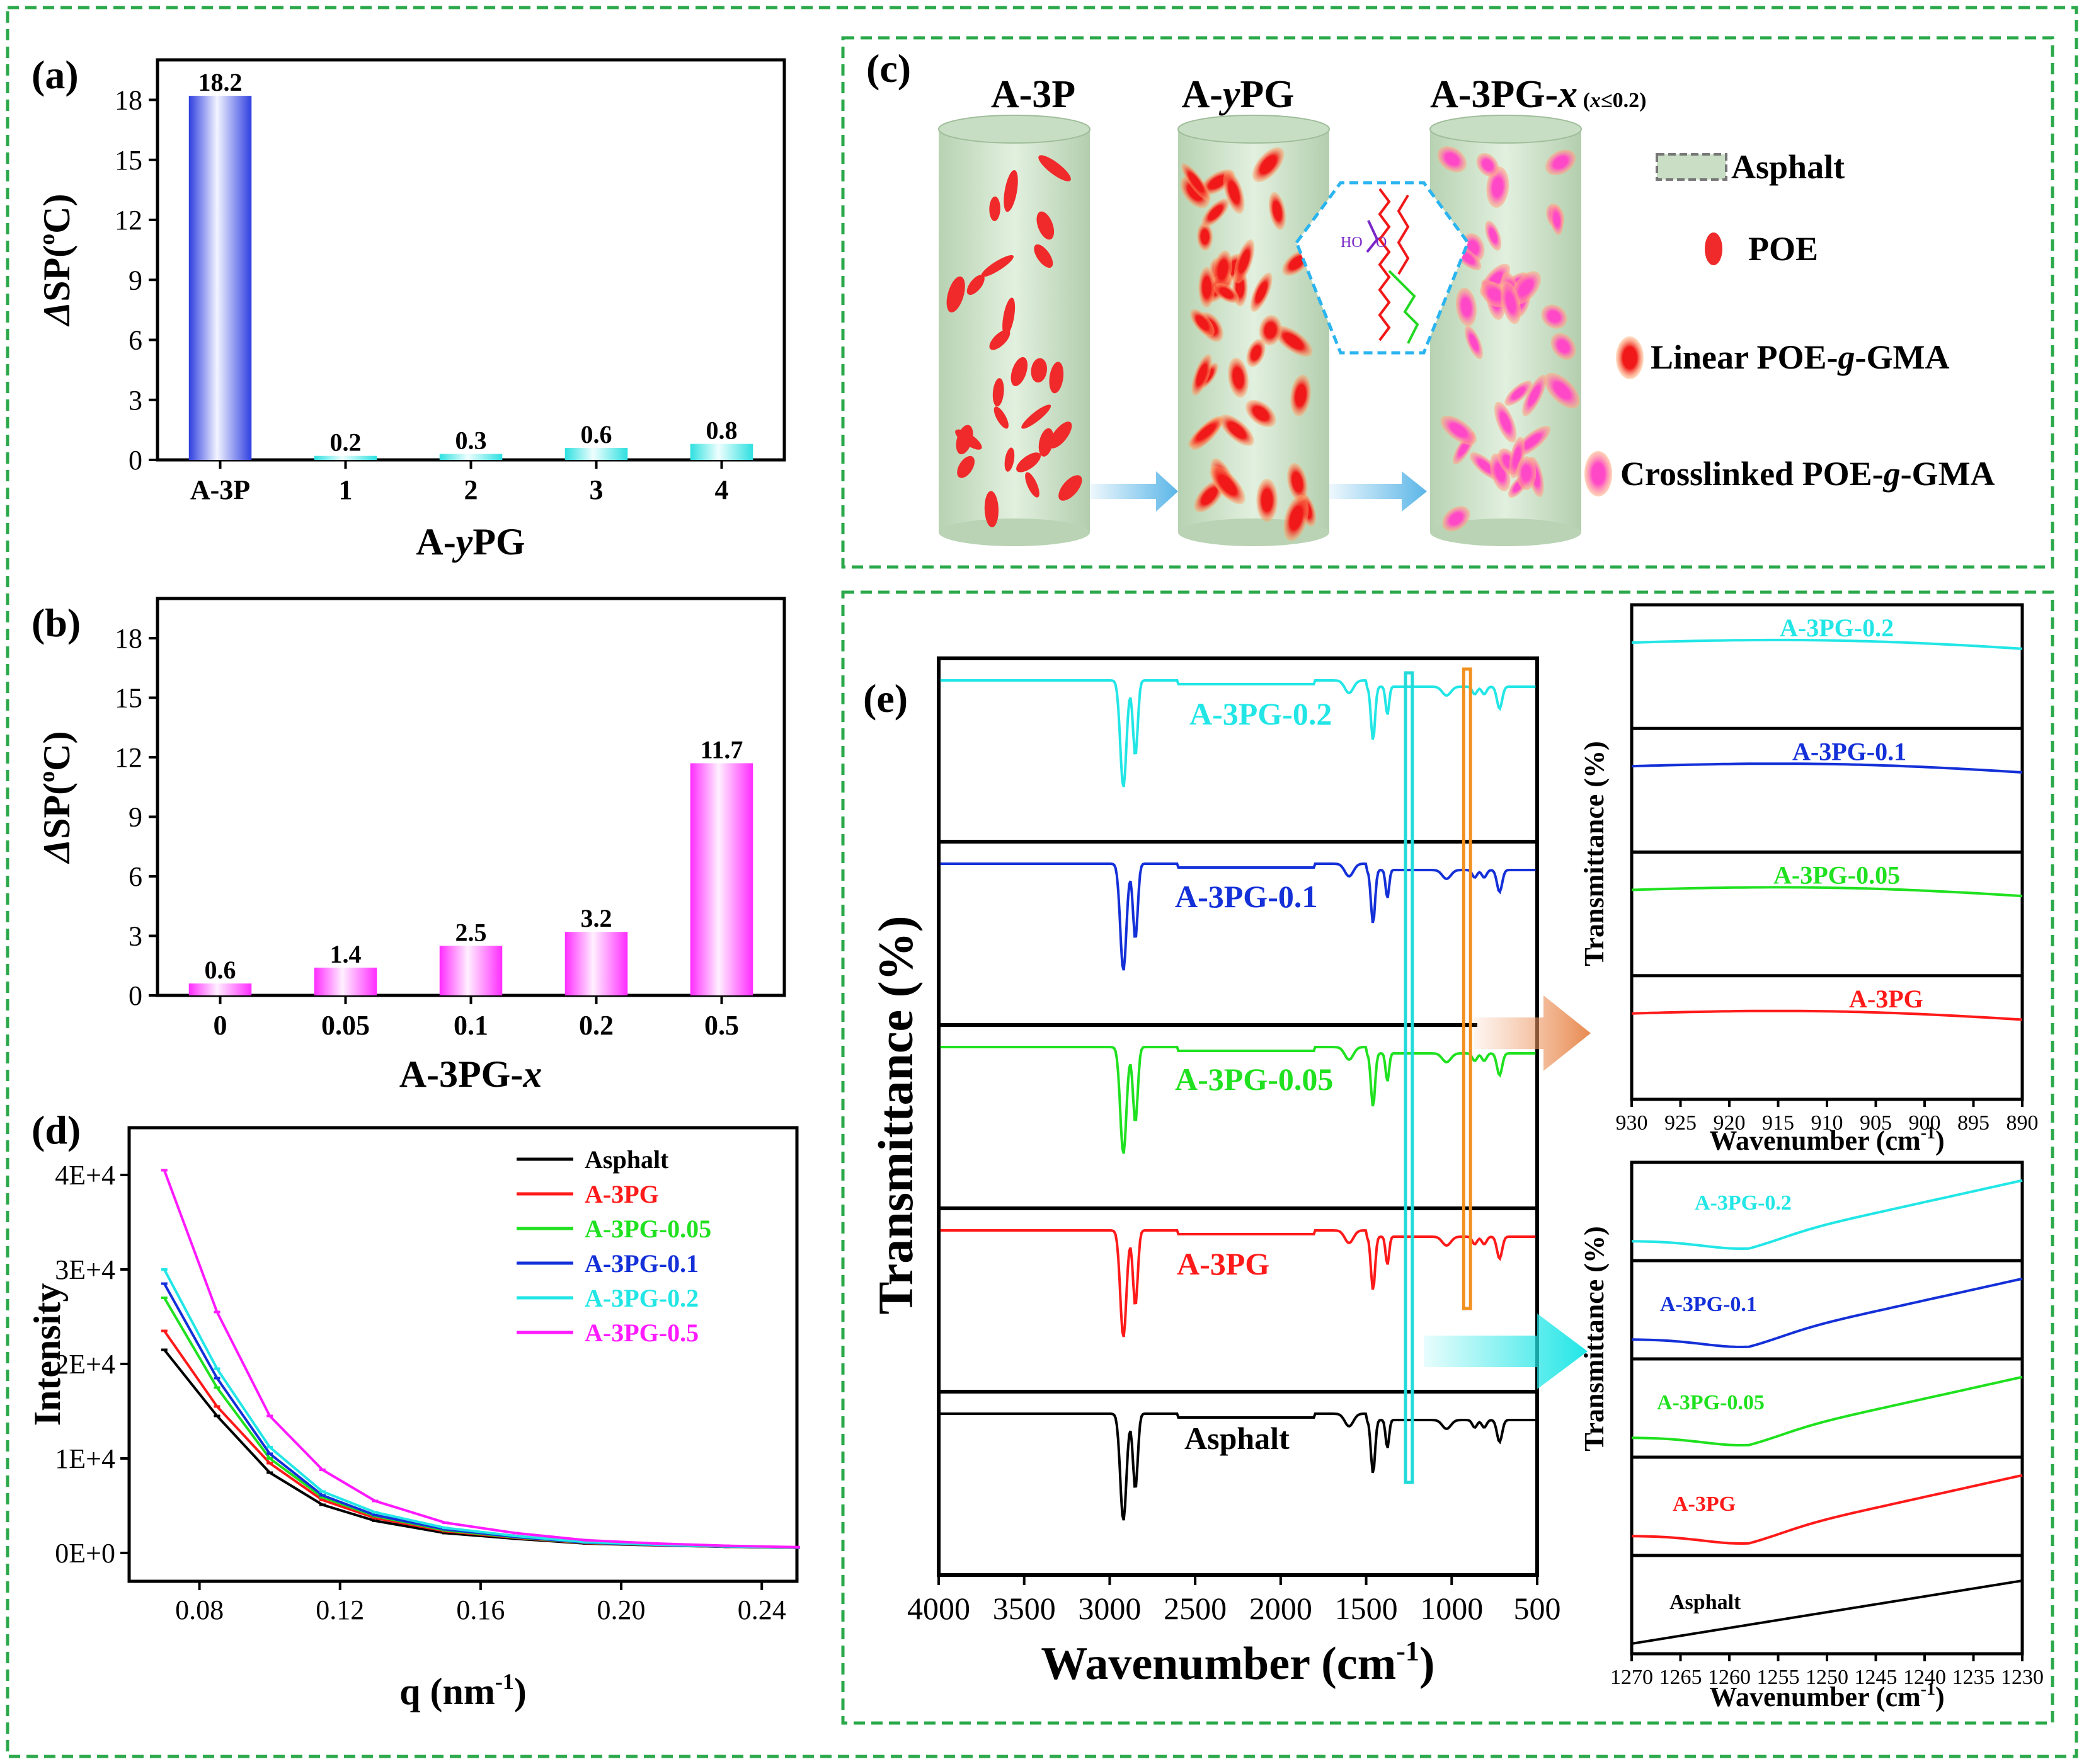 The width and height of the screenshot is (2084, 1764). Describe the element at coordinates (1708, 1304) in the screenshot. I see `inset-label: A-3PG-0.1` at that location.